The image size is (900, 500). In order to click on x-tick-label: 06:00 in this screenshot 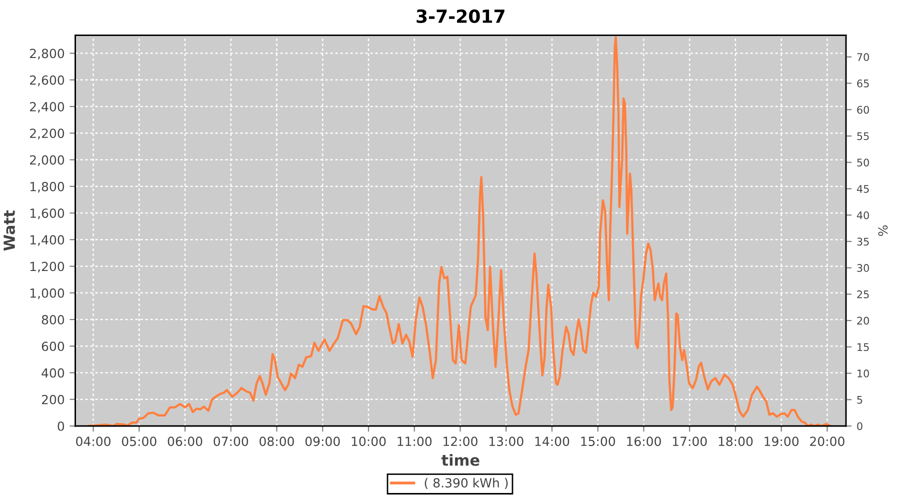, I will do `click(185, 441)`.